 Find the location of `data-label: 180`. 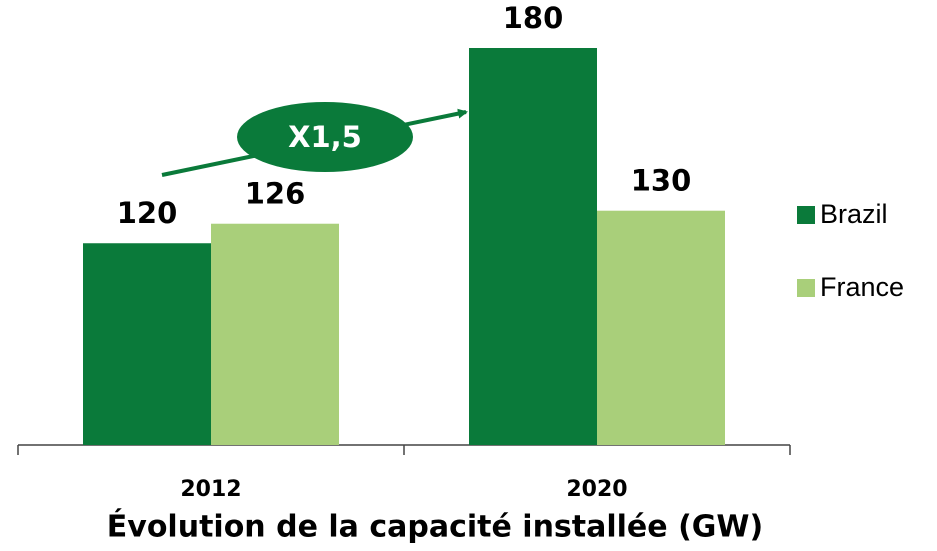

data-label: 180 is located at coordinates (533, 18).